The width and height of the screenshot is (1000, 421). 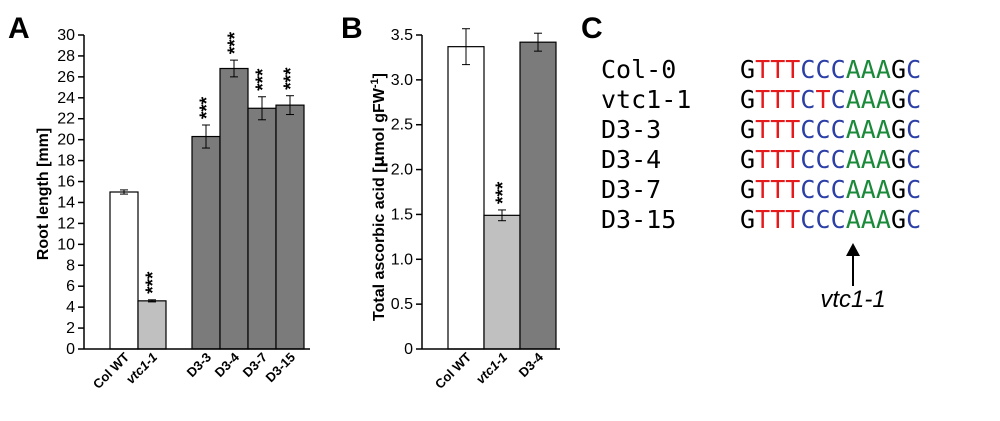 What do you see at coordinates (66, 35) in the screenshot?
I see `y-tick-label: 30` at bounding box center [66, 35].